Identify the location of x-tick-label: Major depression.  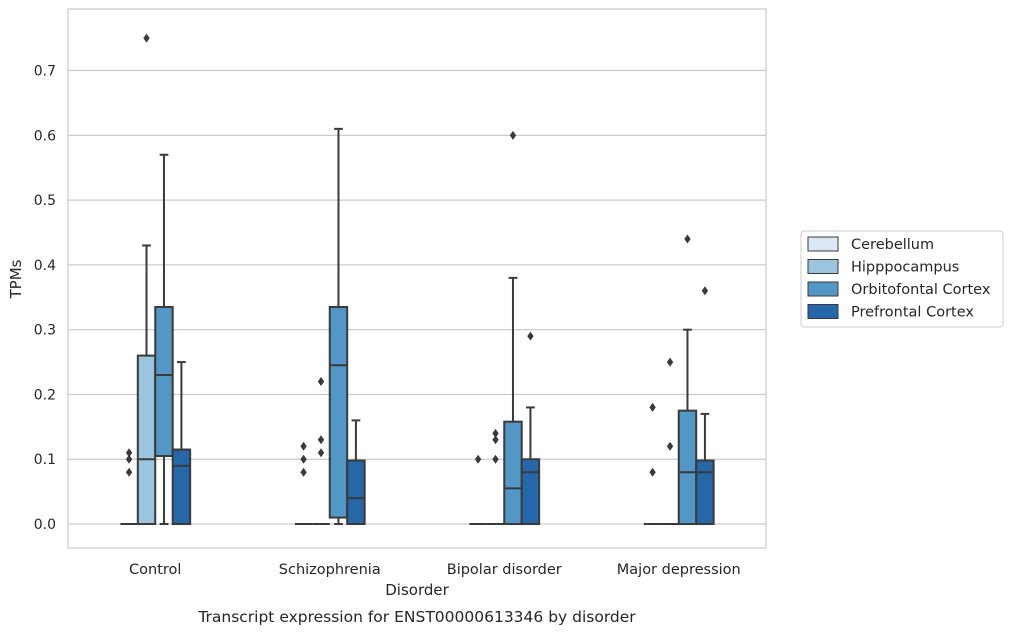
(679, 570).